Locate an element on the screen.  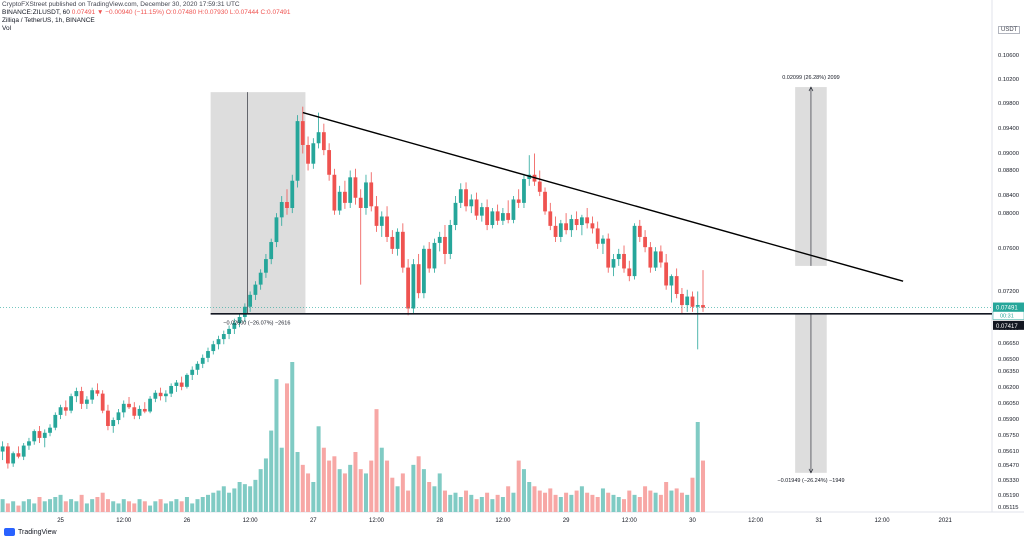
support-price-label: 0.07417 is located at coordinates (1007, 327).